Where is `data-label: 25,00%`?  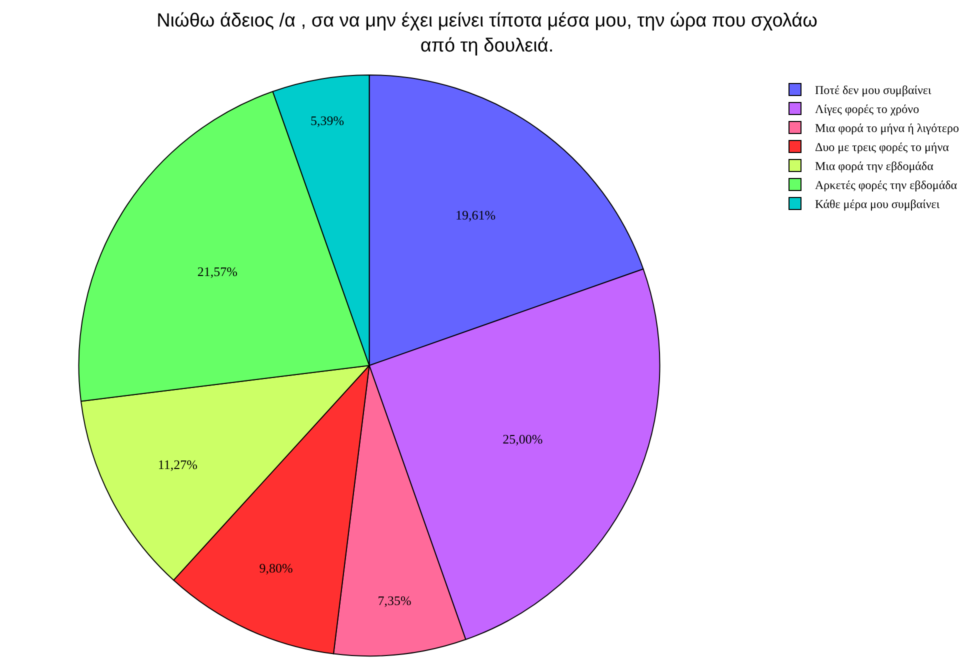 data-label: 25,00% is located at coordinates (522, 439).